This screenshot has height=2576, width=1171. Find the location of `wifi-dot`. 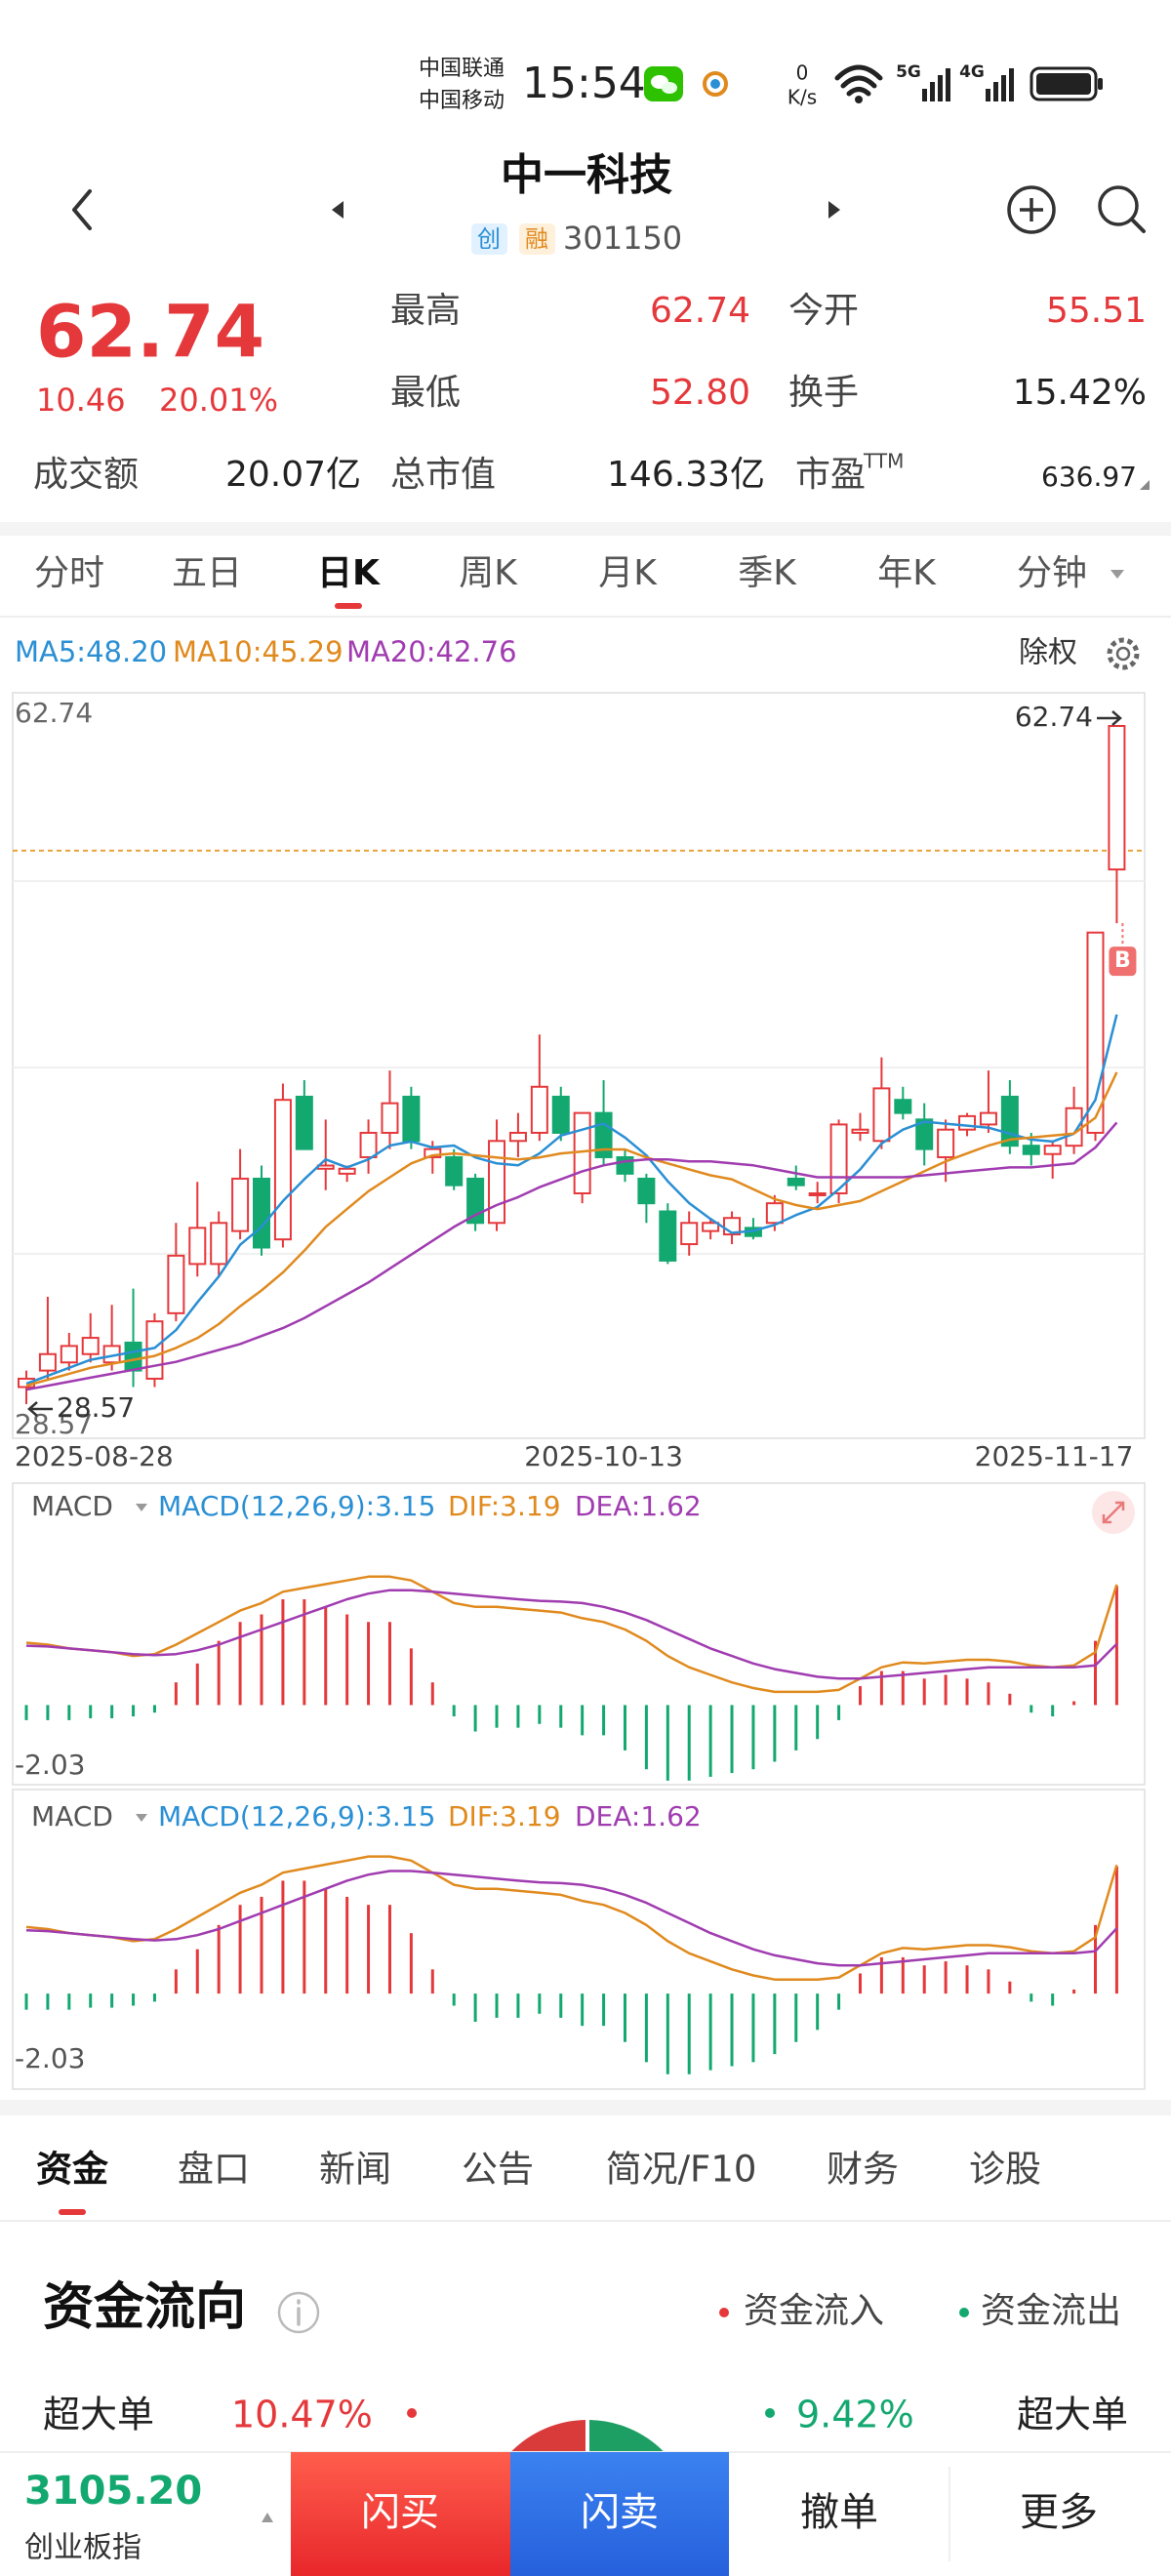

wifi-dot is located at coordinates (859, 99).